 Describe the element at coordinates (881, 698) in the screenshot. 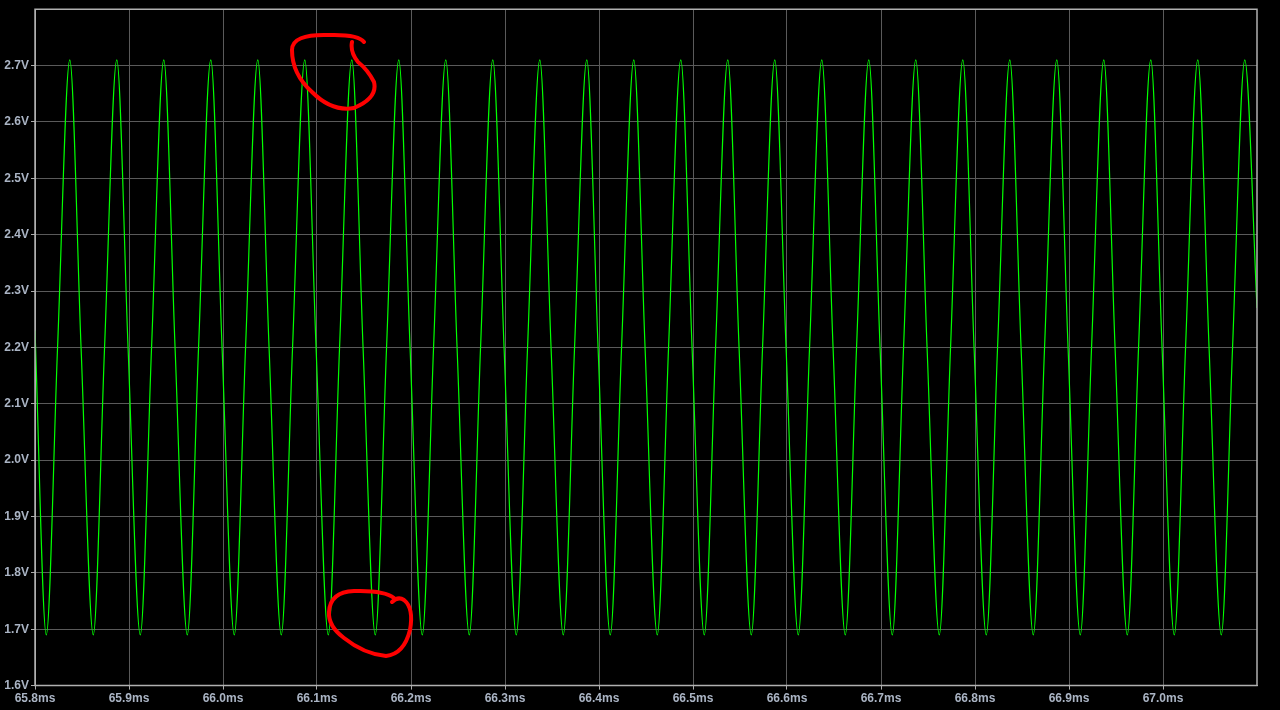

I see `x-tick-label: 66.7ms` at that location.